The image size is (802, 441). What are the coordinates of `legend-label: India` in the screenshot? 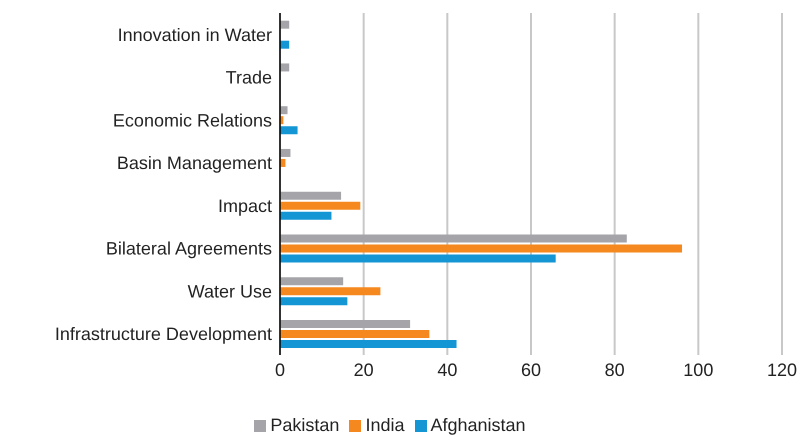 It's located at (384, 425).